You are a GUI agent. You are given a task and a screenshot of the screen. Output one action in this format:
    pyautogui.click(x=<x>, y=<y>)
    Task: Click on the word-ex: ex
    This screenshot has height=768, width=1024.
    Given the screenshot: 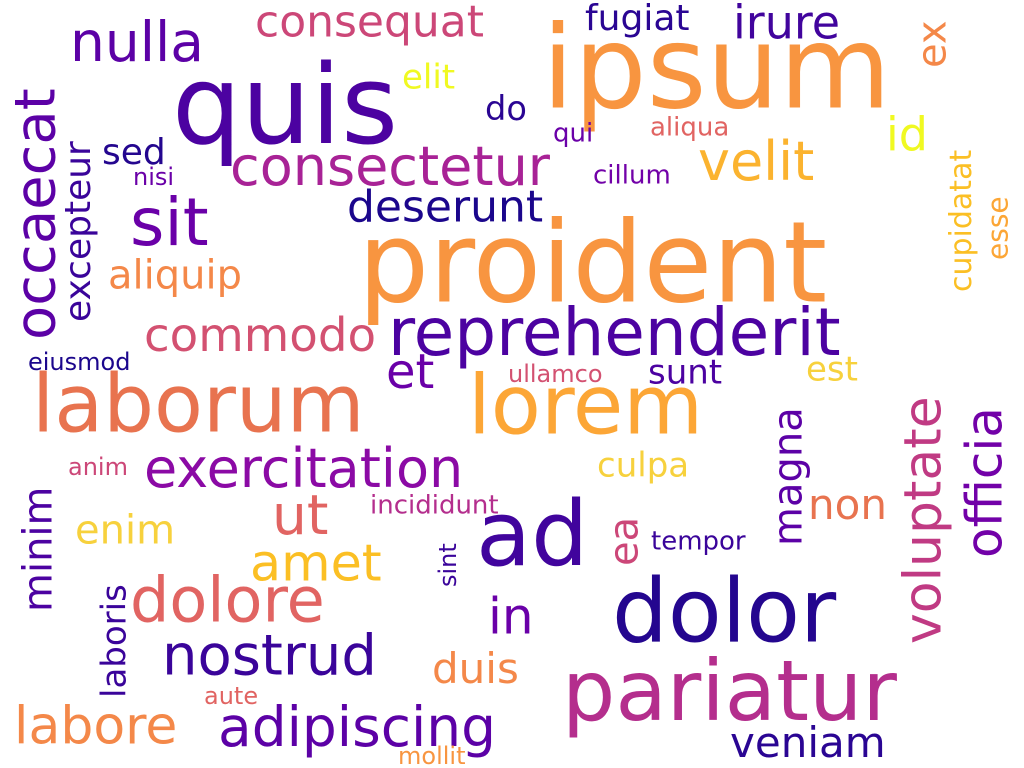 What is the action you would take?
    pyautogui.click(x=932, y=44)
    